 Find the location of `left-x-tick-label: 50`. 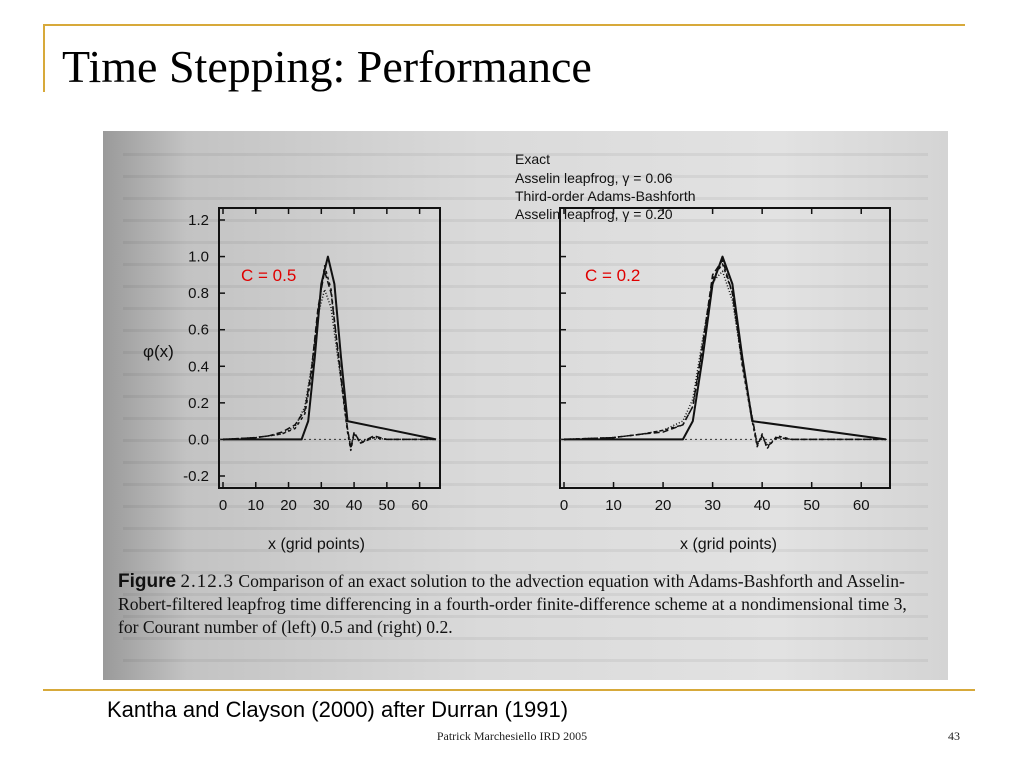

left-x-tick-label: 50 is located at coordinates (387, 505).